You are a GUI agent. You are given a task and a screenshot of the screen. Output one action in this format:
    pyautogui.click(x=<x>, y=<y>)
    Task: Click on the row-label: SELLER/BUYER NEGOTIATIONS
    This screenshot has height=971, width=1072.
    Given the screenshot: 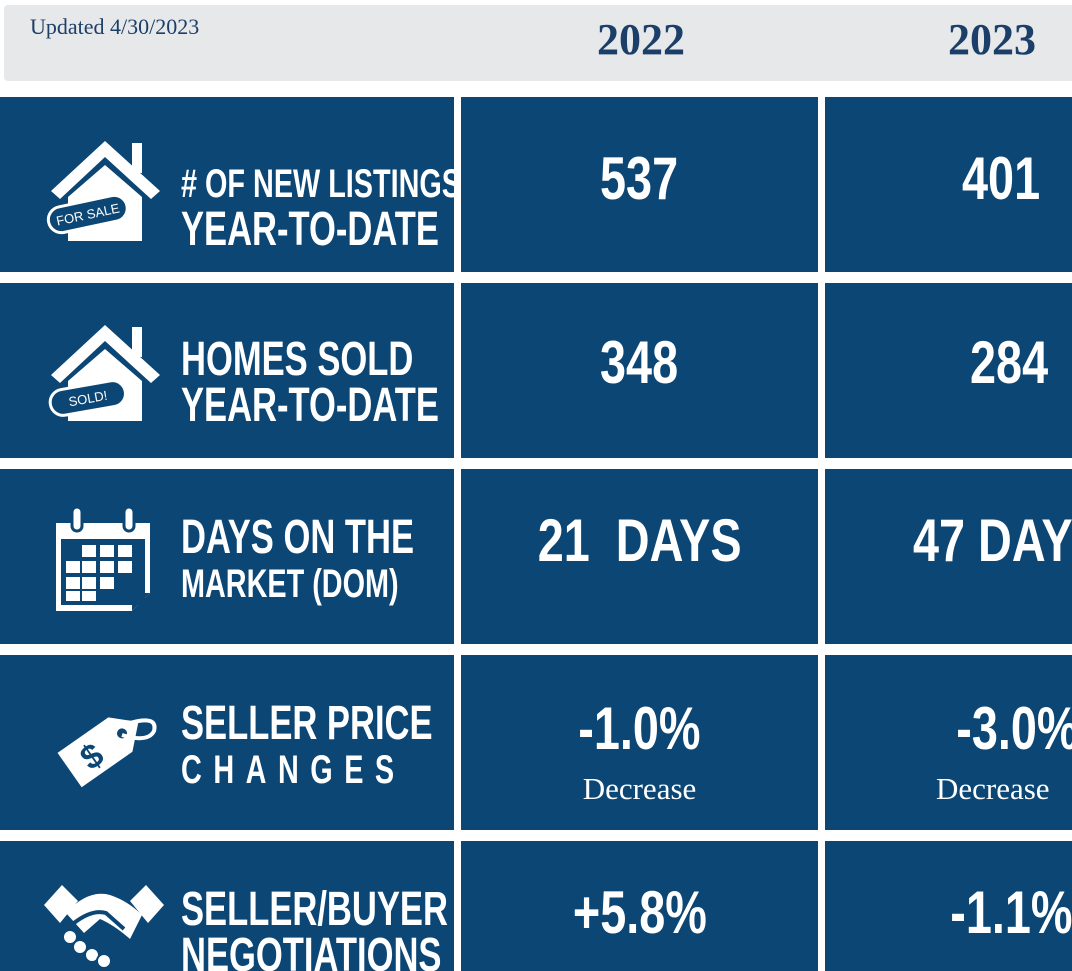 What is the action you would take?
    pyautogui.click(x=317, y=927)
    